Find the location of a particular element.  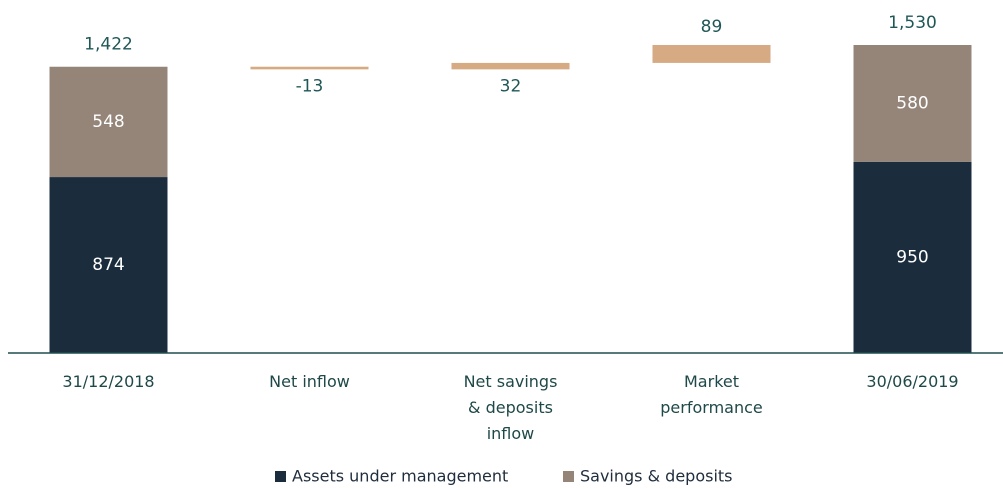

data-label: 580 is located at coordinates (912, 103).